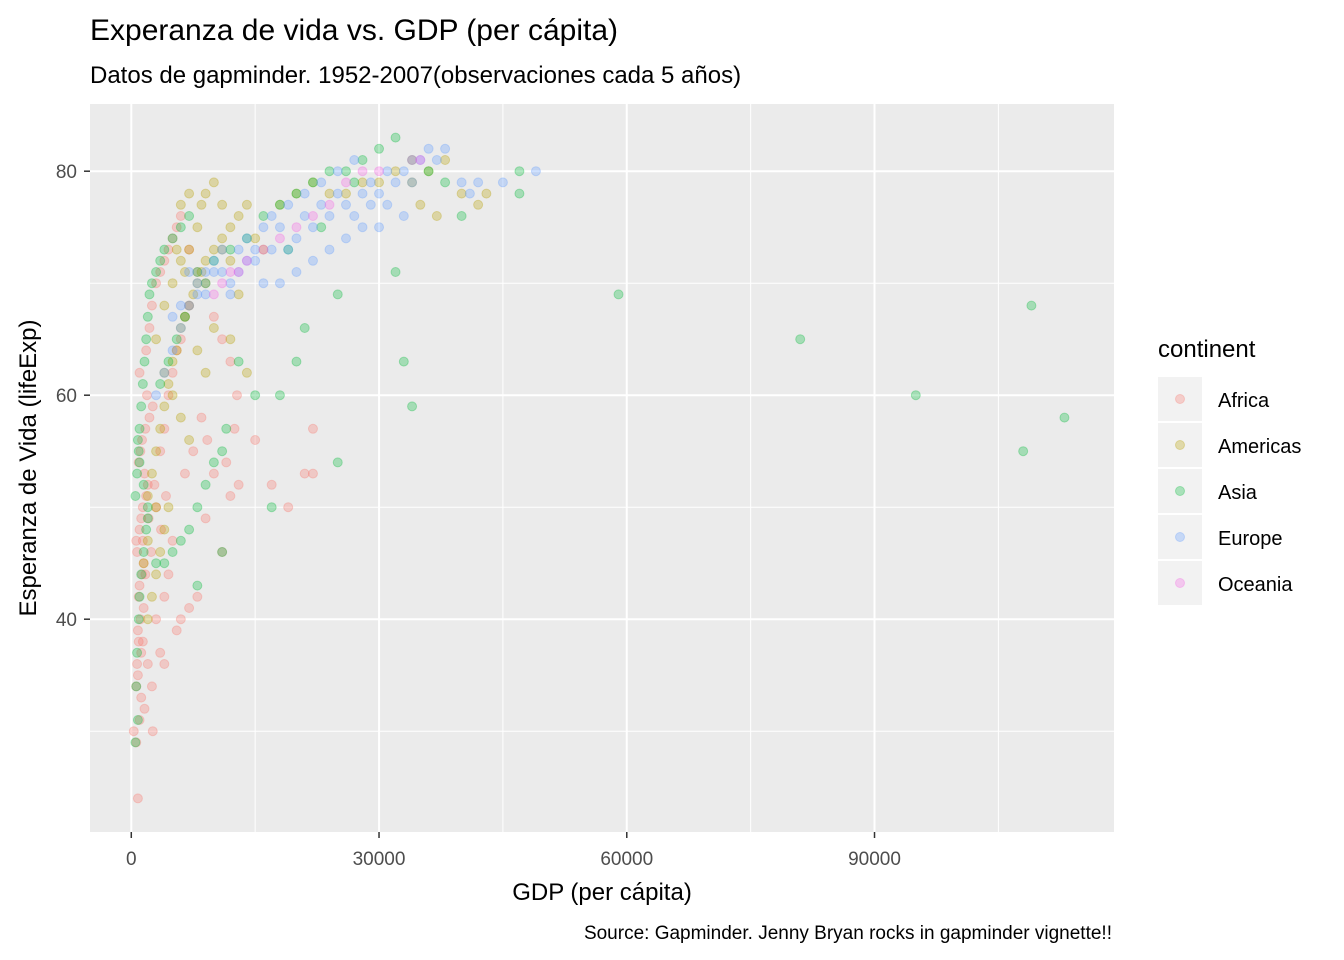  What do you see at coordinates (602, 892) in the screenshot?
I see `x-axis-title: GDP (per cápita)` at bounding box center [602, 892].